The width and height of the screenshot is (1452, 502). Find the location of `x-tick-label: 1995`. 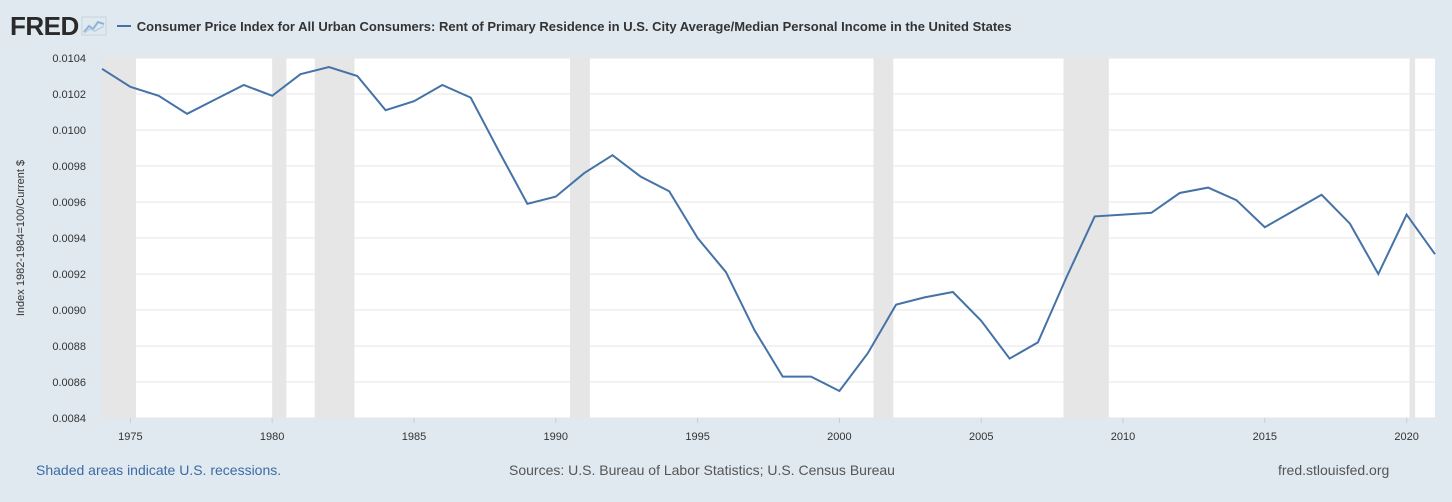

x-tick-label: 1995 is located at coordinates (697, 437).